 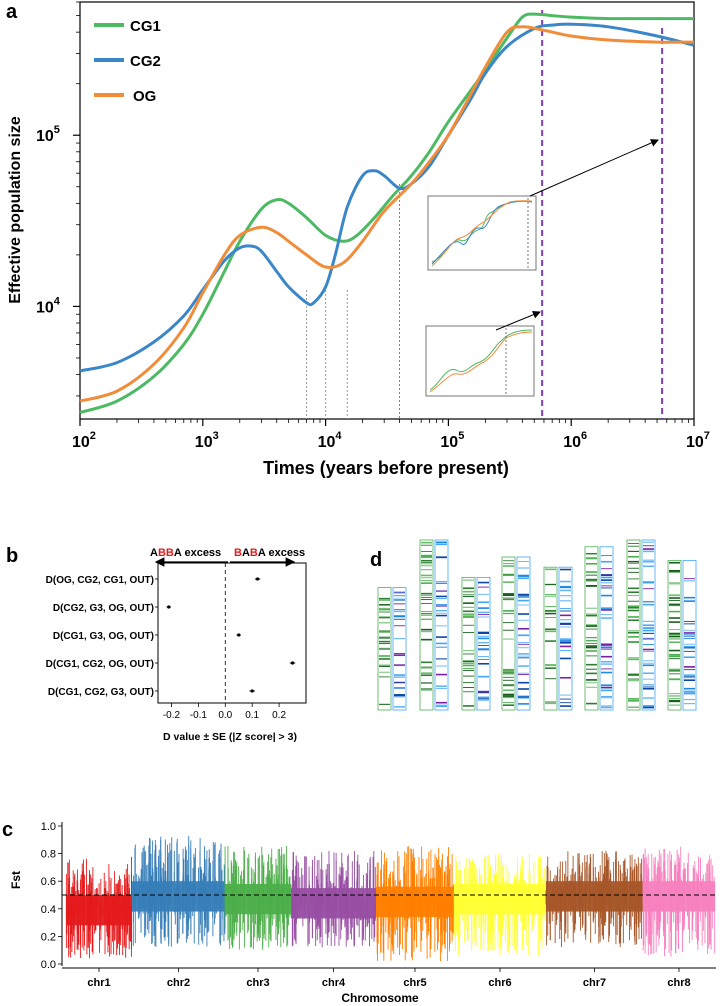 I want to click on panel-b-header-left: ABBA excess, so click(x=185, y=553).